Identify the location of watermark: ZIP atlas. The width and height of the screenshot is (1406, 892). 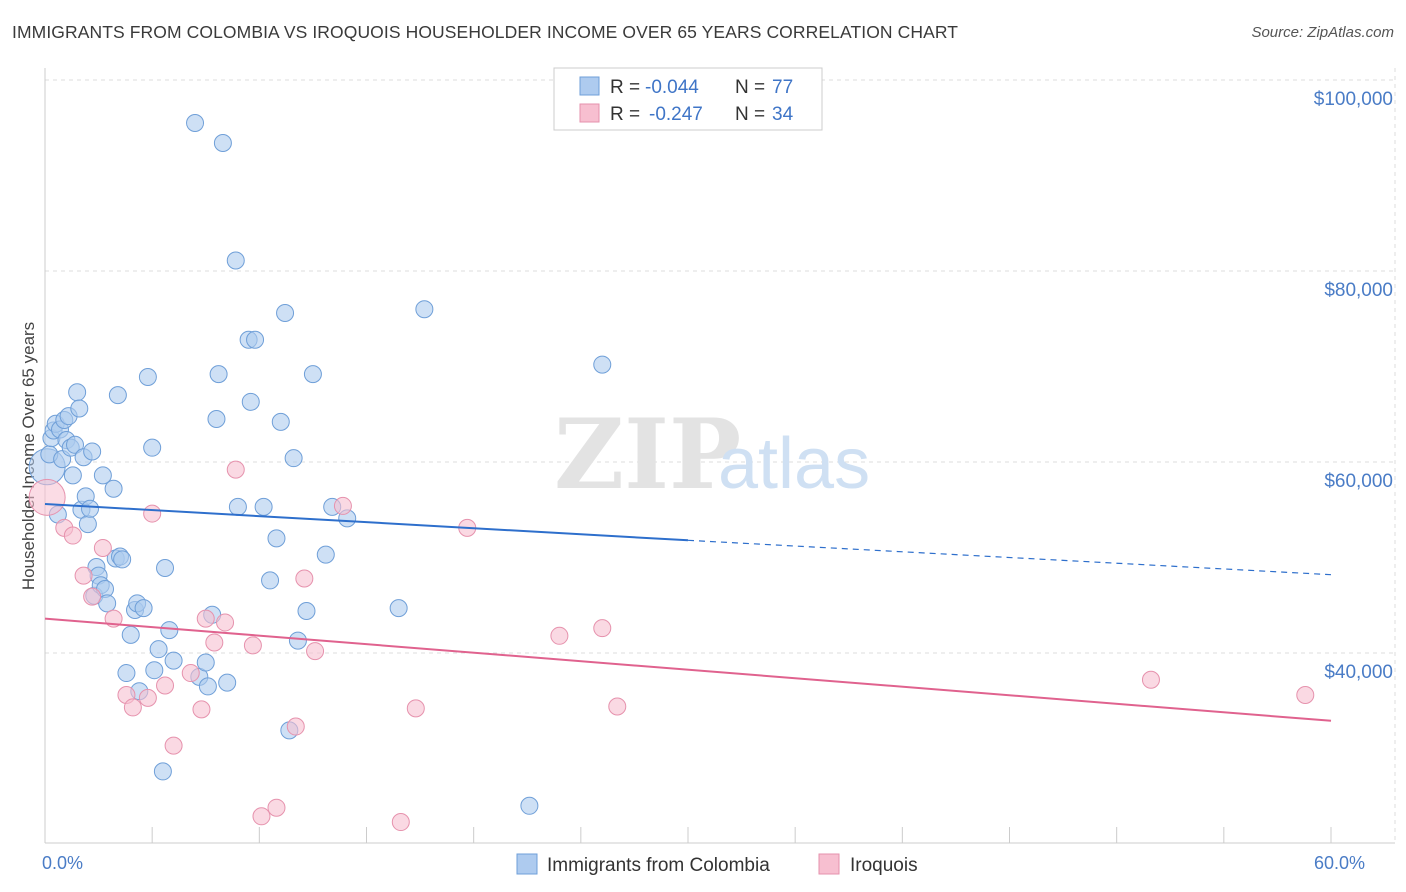
(712, 454).